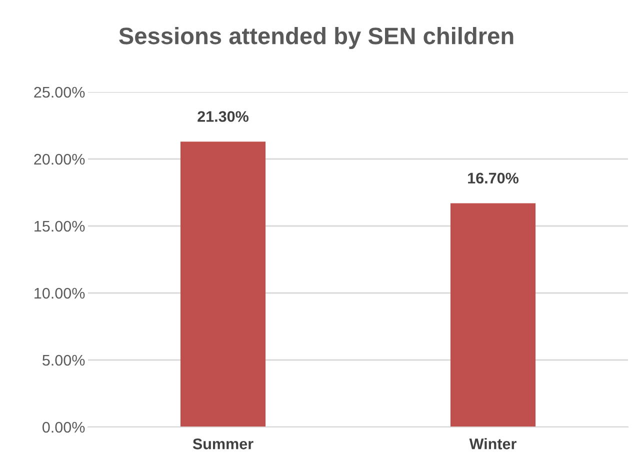  I want to click on data-label: 16.70%, so click(493, 178).